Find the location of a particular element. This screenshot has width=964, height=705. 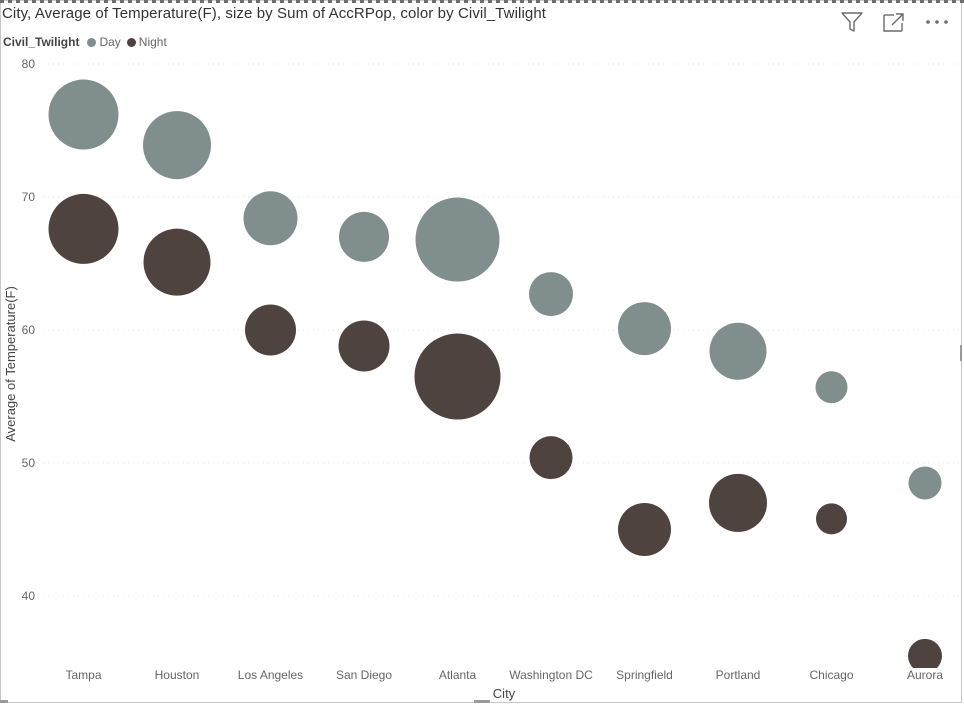

x-tick-label-los-angeles: Los Angeles is located at coordinates (270, 675).